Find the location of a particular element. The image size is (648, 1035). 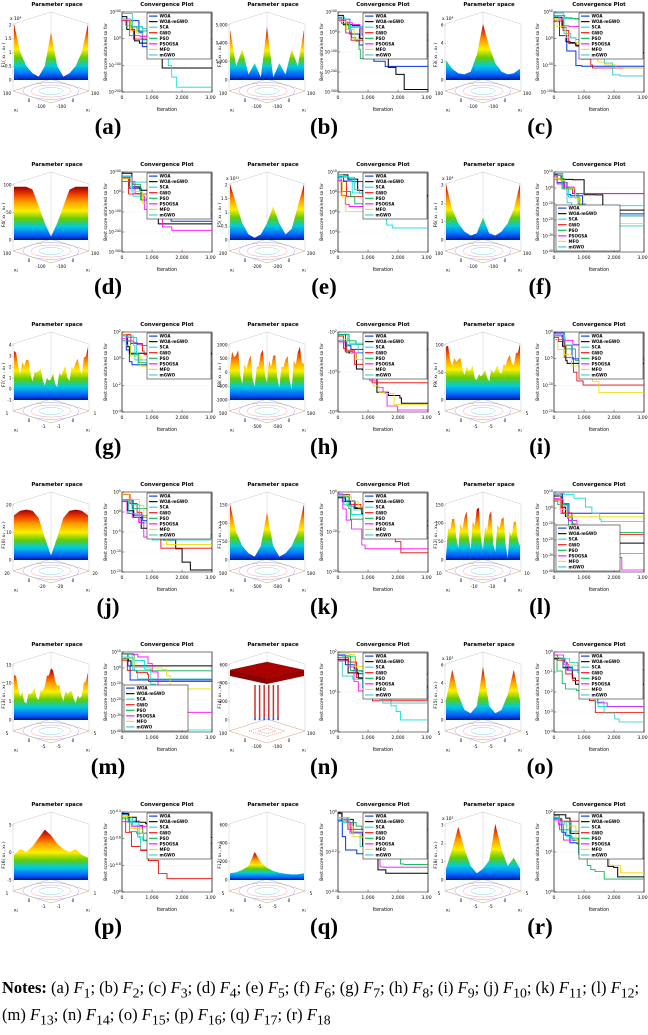

tick-label: -102 is located at coordinates (332, 332).